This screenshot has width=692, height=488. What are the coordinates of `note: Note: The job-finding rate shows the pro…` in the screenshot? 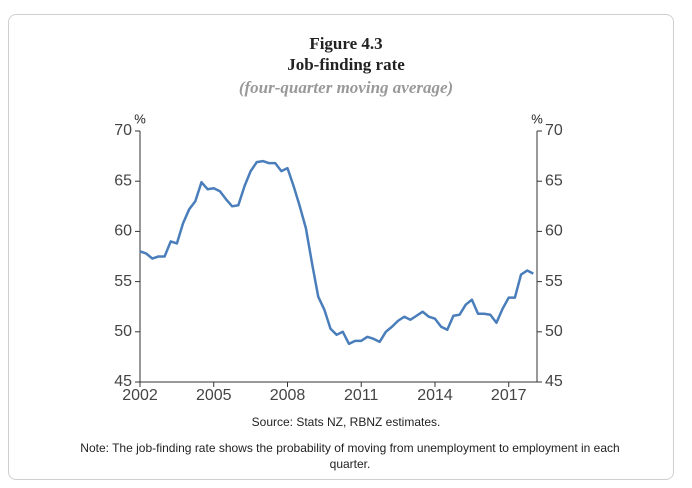 It's located at (350, 456).